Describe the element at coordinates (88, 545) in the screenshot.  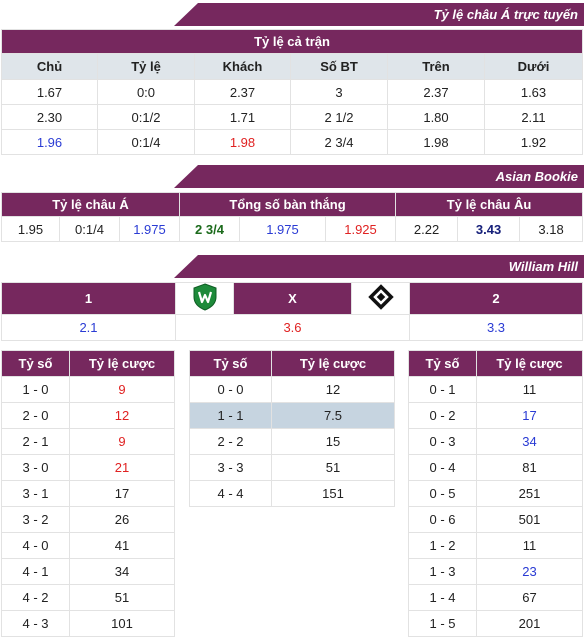
I see `table-row: 4 - 0 41` at that location.